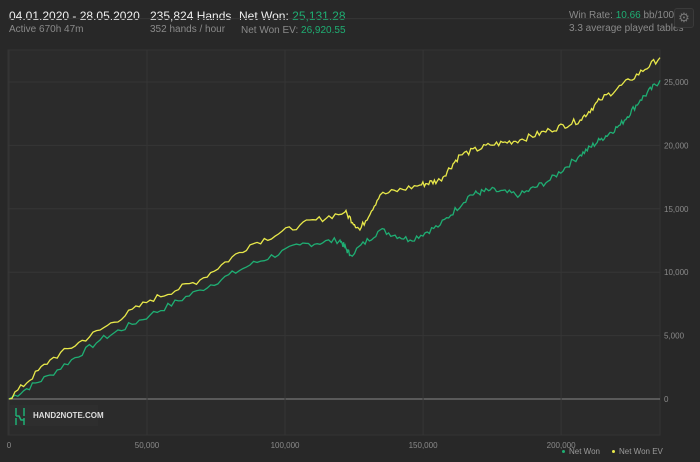  What do you see at coordinates (147, 445) in the screenshot?
I see `x-tick-label: 50,000` at bounding box center [147, 445].